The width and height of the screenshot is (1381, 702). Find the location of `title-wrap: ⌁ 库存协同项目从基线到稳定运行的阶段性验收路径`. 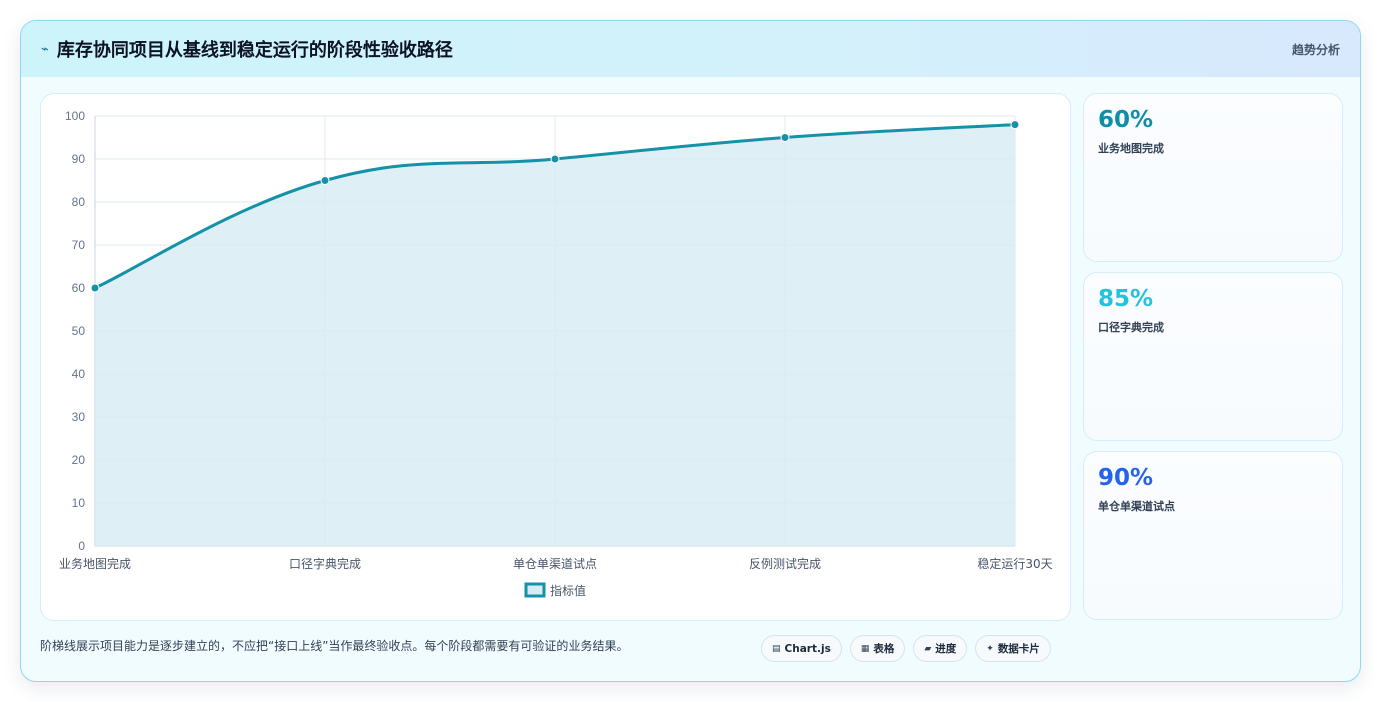

title-wrap: ⌁ 库存协同项目从基线到稳定运行的阶段性验收路径 is located at coordinates (247, 49).